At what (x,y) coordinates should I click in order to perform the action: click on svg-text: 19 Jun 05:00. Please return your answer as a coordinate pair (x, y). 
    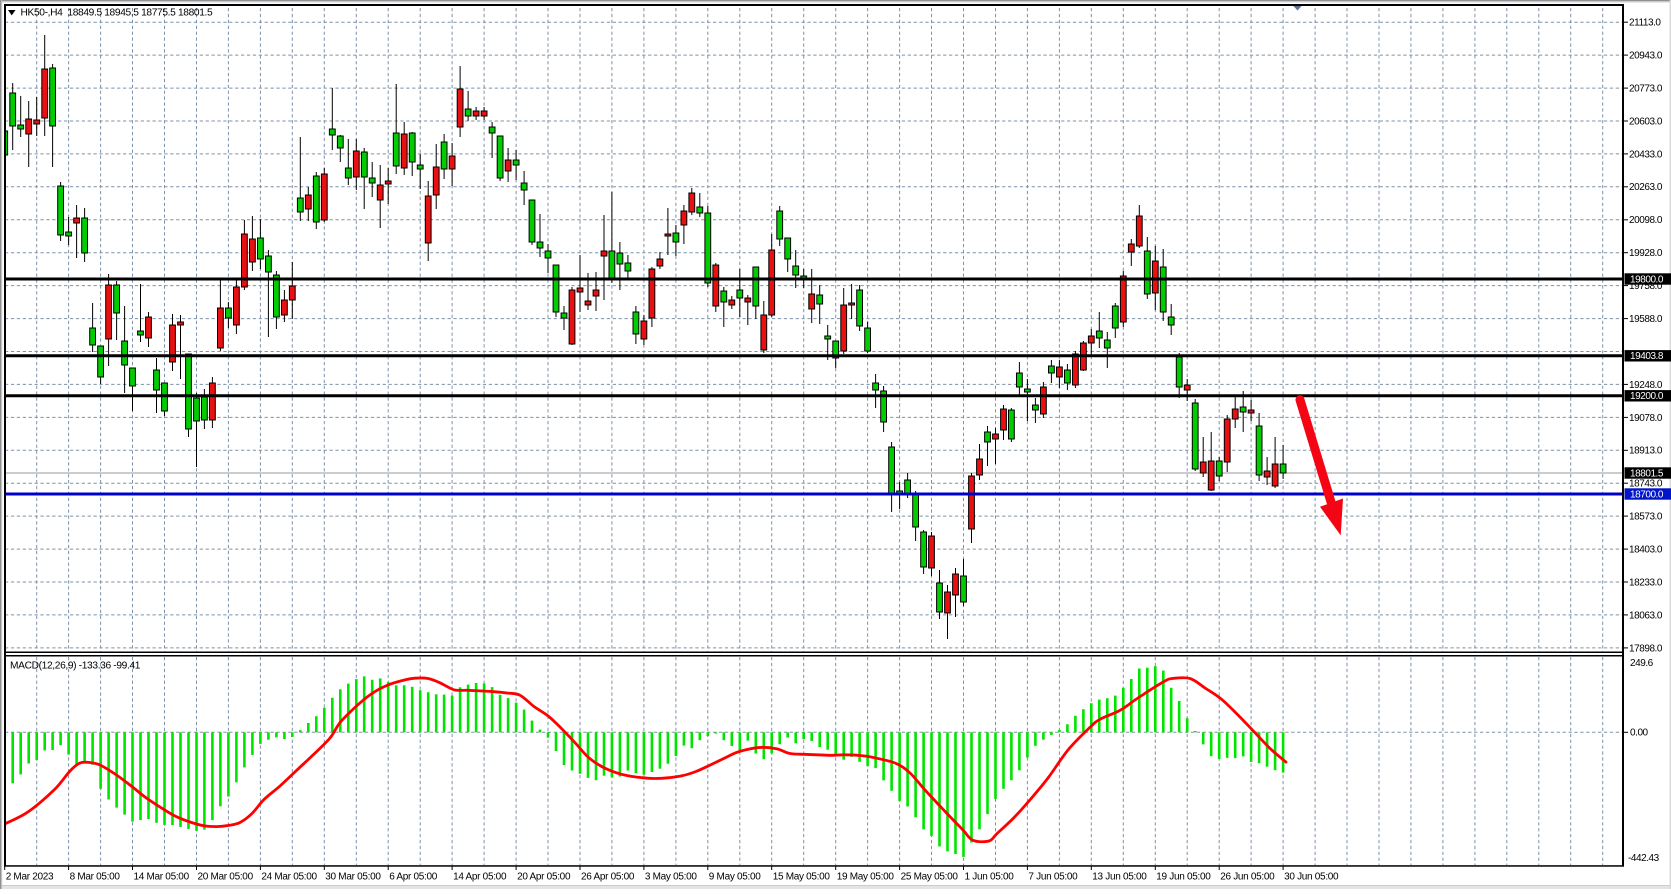
    Looking at the image, I should click on (1183, 876).